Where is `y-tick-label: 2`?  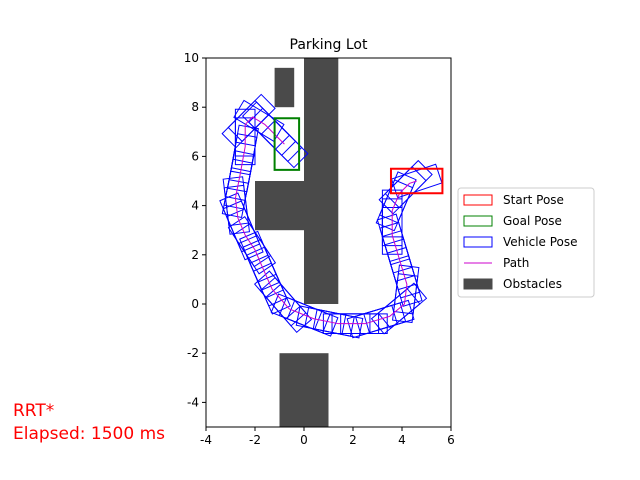 y-tick-label: 2 is located at coordinates (195, 255).